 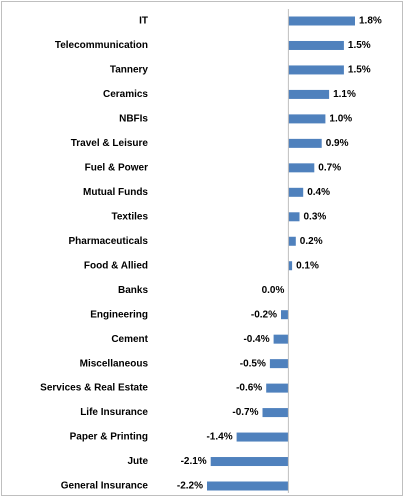 I want to click on value-label: -0.5%, so click(x=253, y=363).